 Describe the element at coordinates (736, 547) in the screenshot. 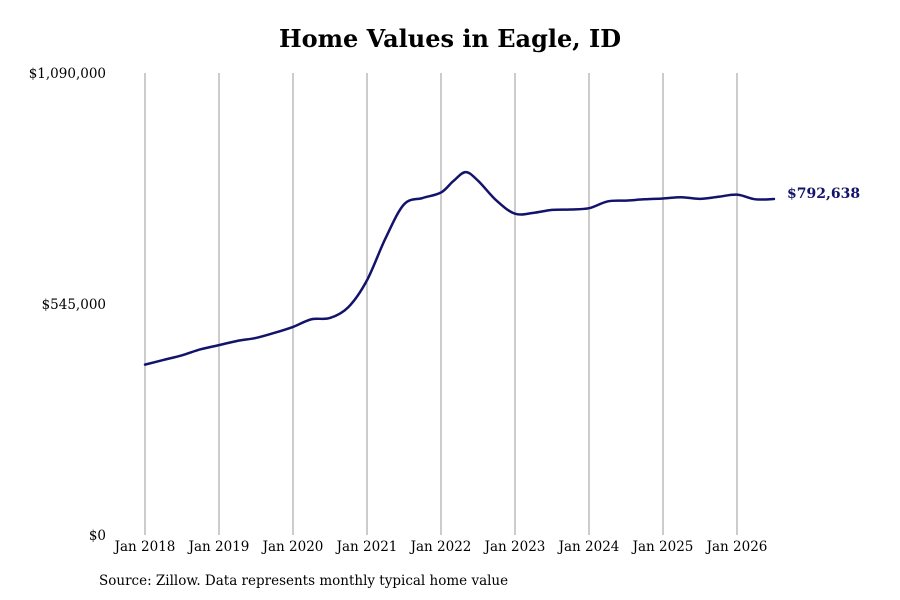

I see `x-tick-label: Jan 2026` at that location.